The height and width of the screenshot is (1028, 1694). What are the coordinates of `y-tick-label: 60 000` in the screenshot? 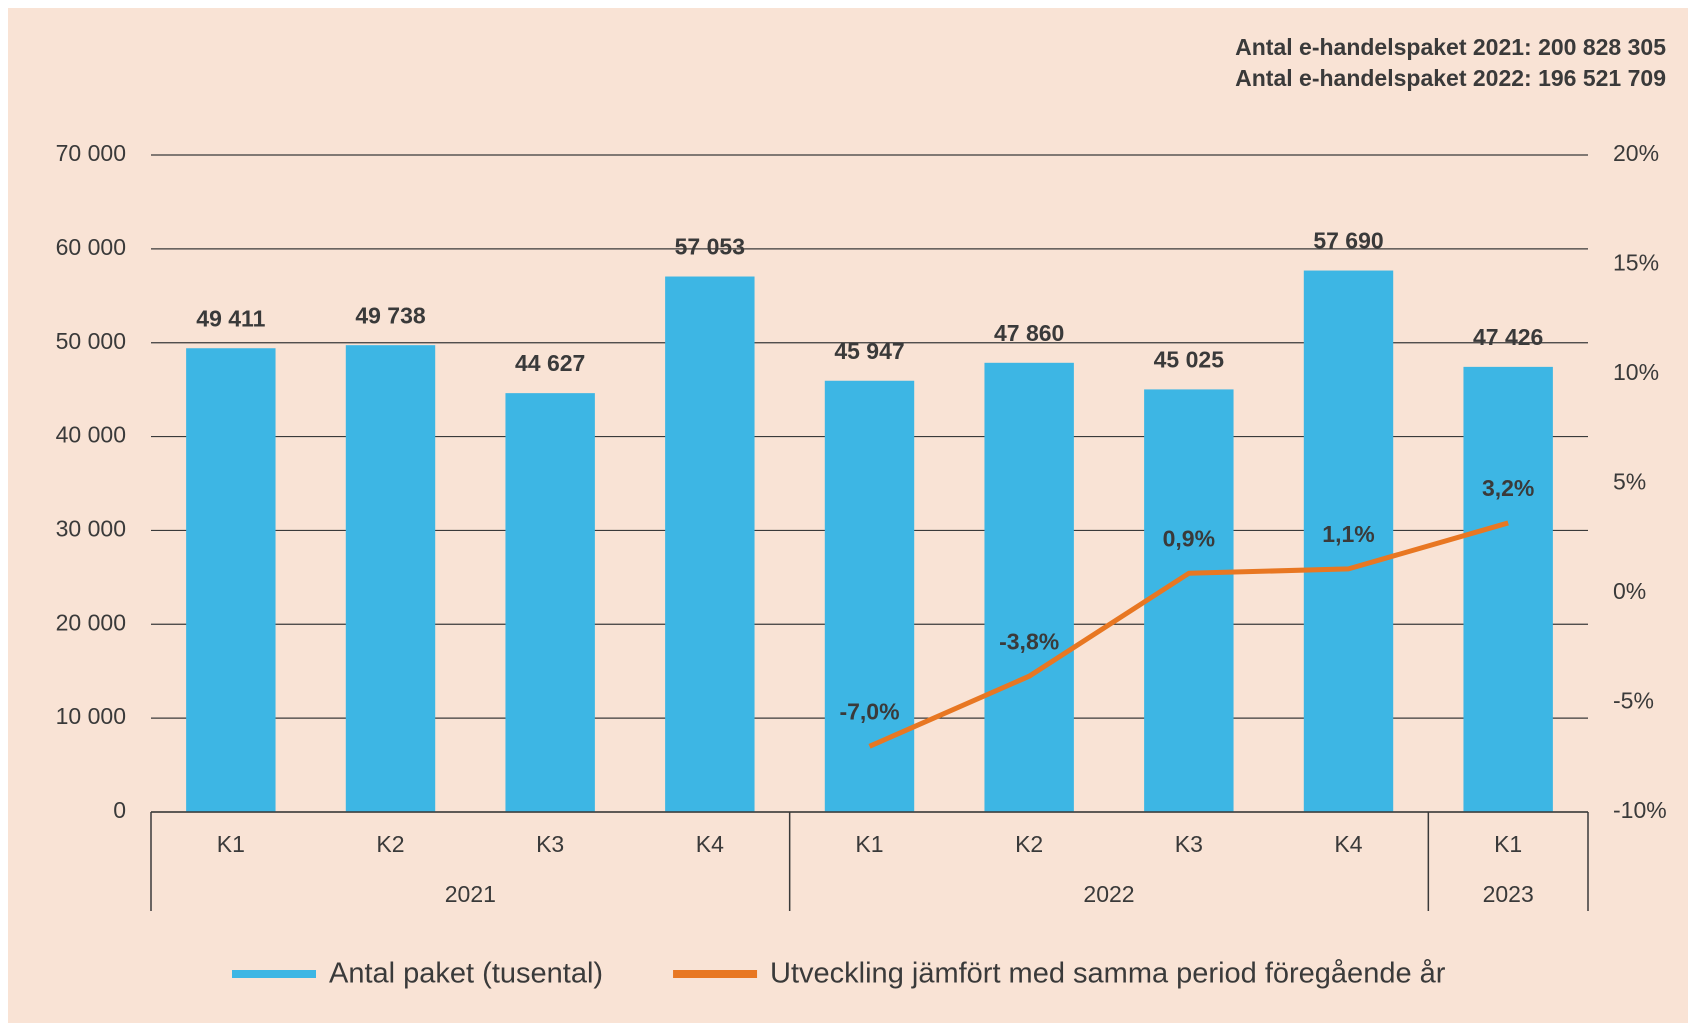 It's located at (91, 247).